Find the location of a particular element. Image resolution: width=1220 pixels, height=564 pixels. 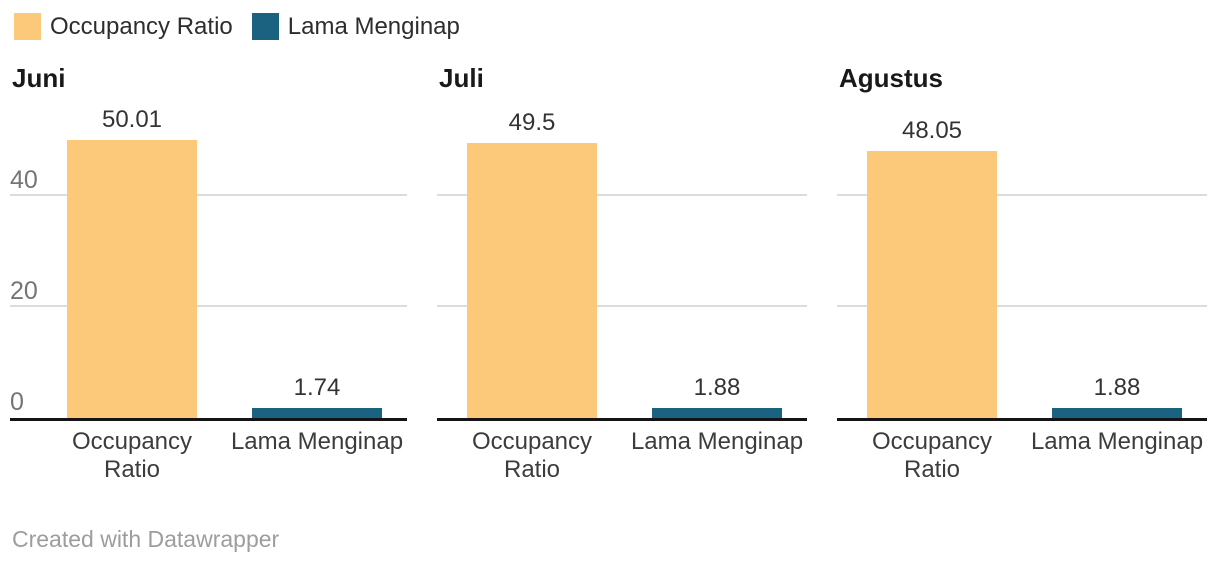

legend-item-lama-menginap: Lama Menginap is located at coordinates (355, 26).